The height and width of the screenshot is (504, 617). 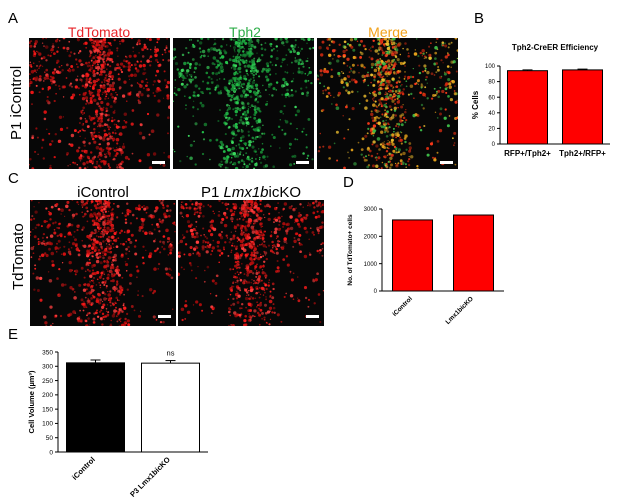 I want to click on y-tick-label: 200, so click(x=47, y=395).